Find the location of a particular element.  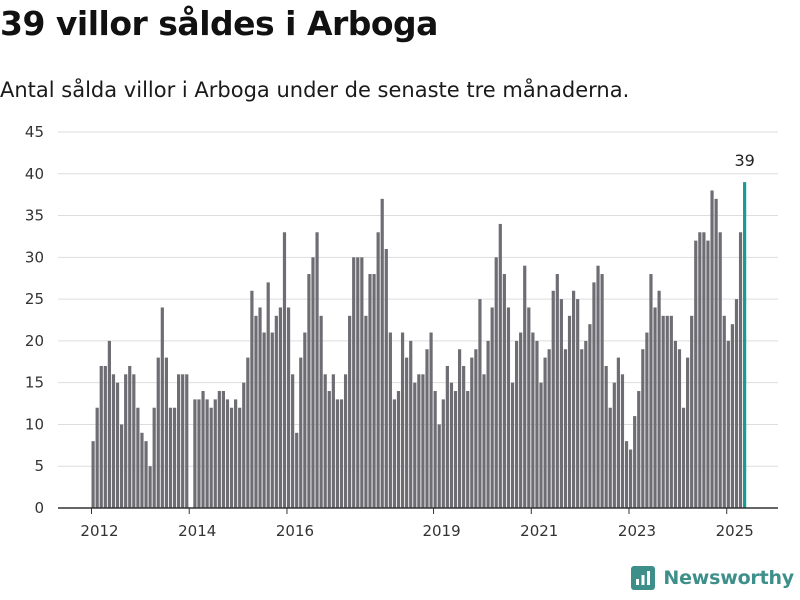

data-label-latest: 39 is located at coordinates (744, 160).